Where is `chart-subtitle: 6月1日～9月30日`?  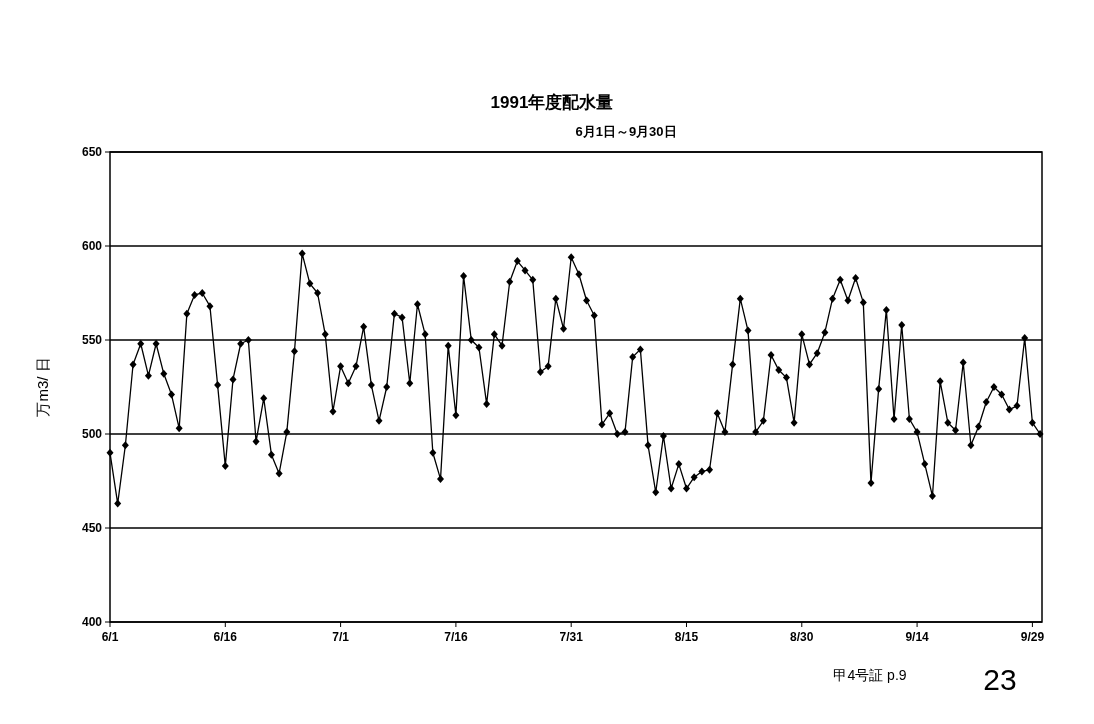
chart-subtitle: 6月1日～9月30日 is located at coordinates (626, 131).